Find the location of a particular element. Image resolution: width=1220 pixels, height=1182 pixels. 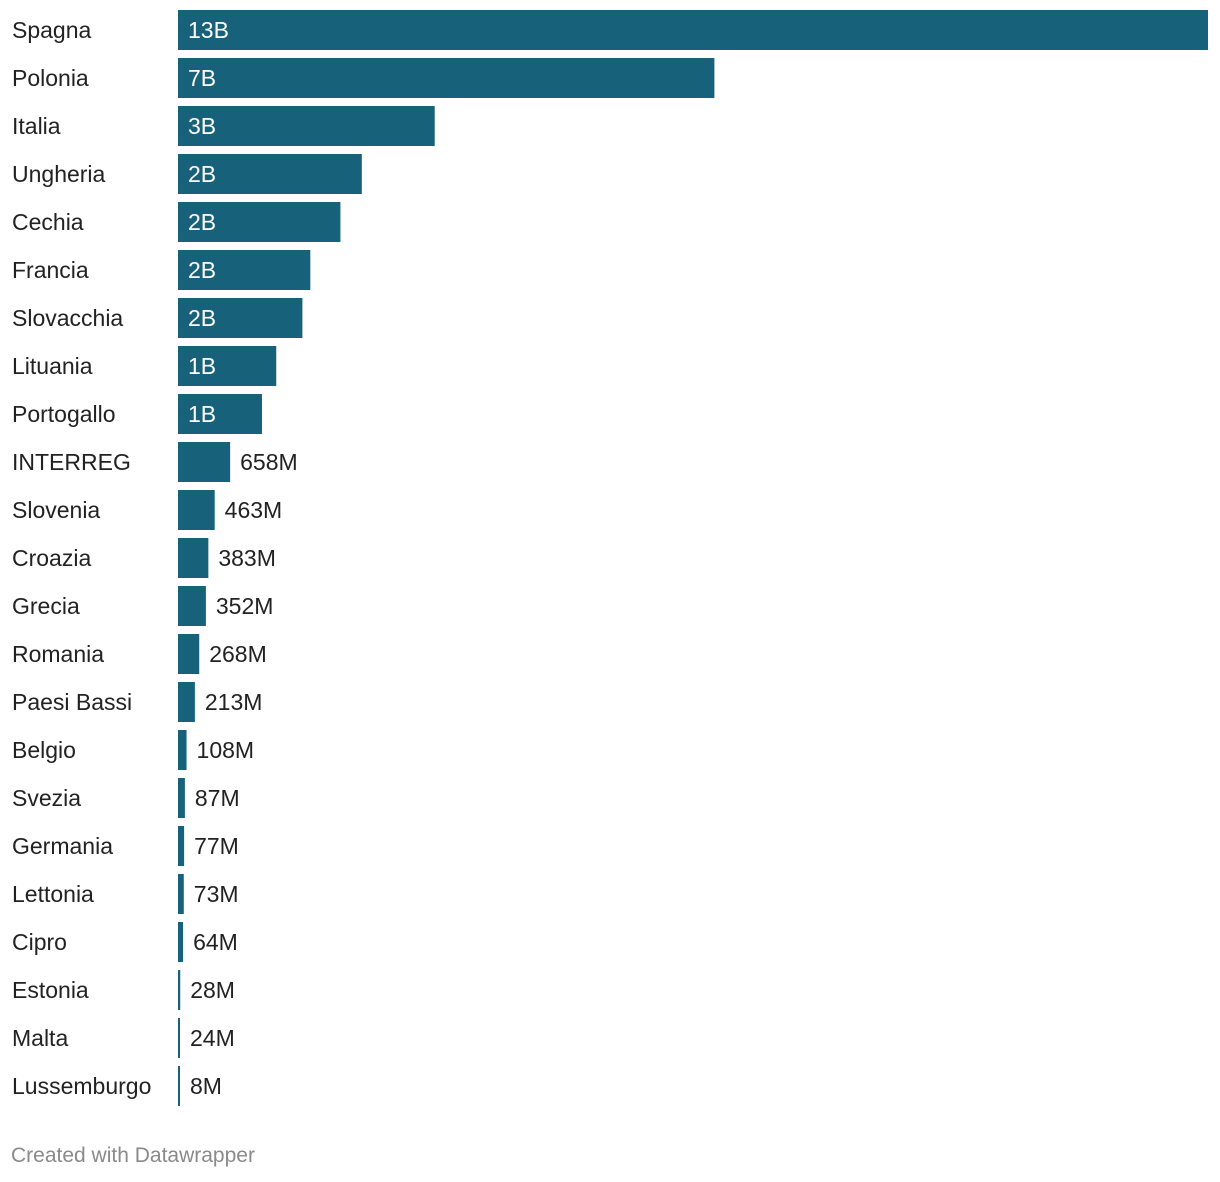

category-label: Italia is located at coordinates (36, 126).